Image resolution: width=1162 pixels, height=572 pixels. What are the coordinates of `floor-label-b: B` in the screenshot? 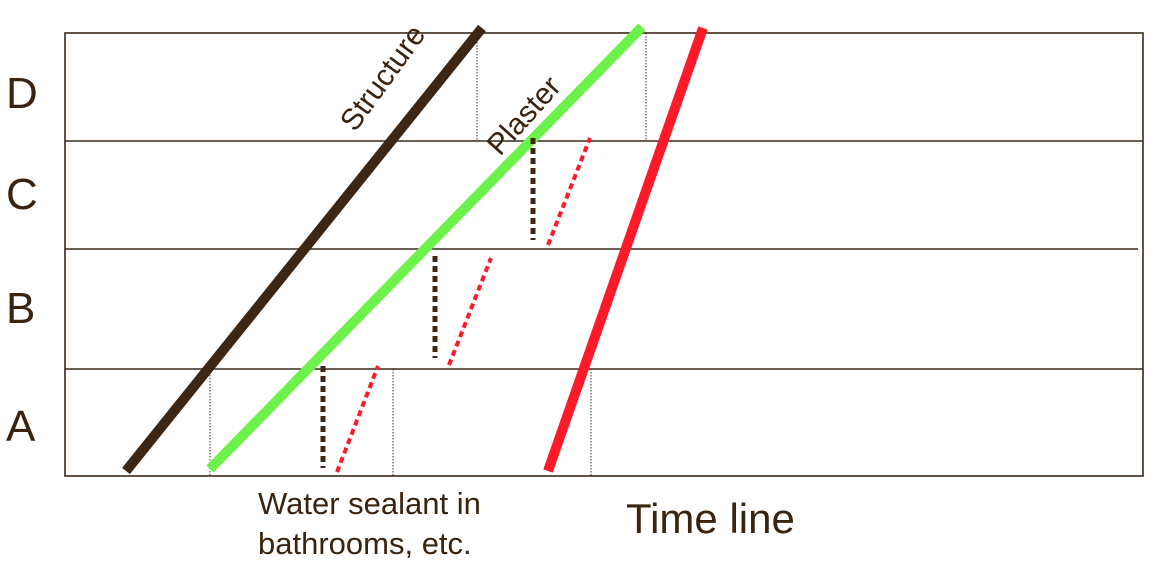 It's located at (21, 308).